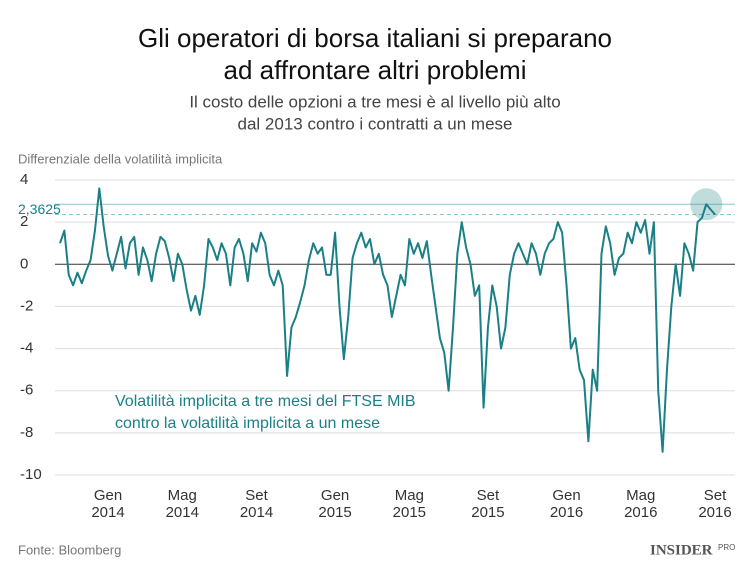 This screenshot has height=575, width=750. I want to click on x-tick-label: Mag 2014, so click(182, 504).